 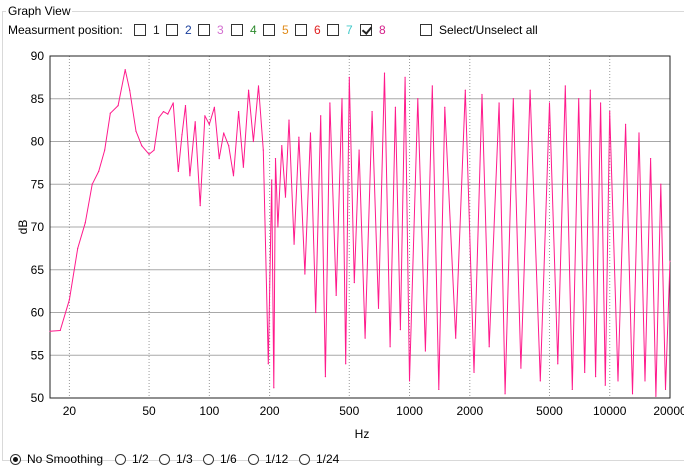 I want to click on x-tick-label: 100, so click(x=209, y=411).